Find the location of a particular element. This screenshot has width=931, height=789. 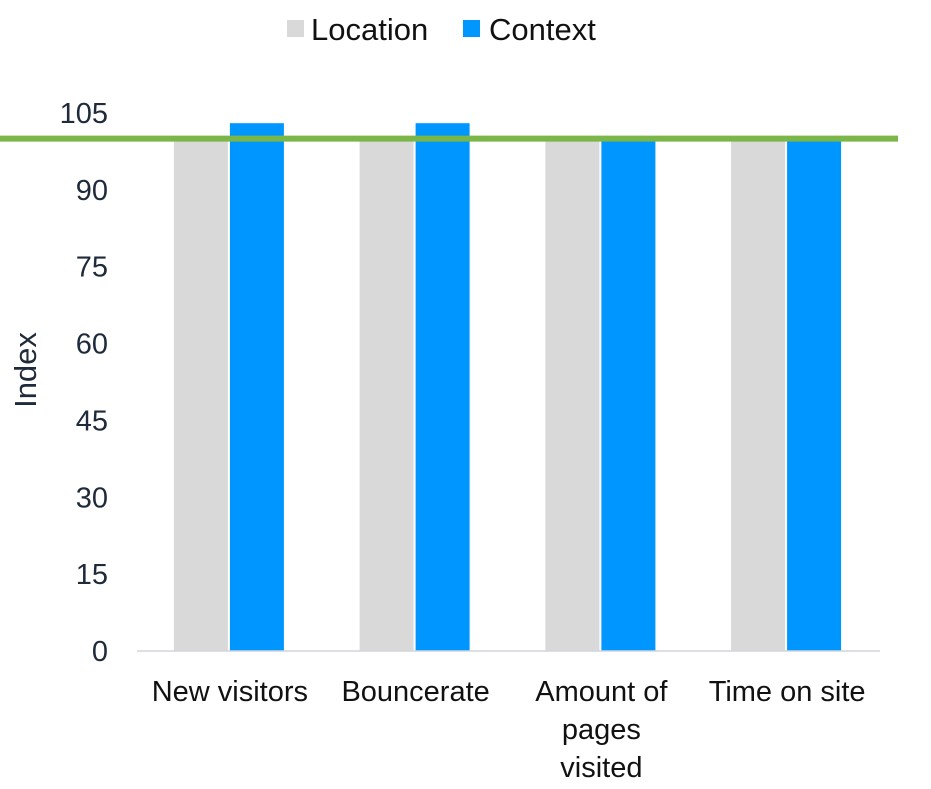

y-tick-label: 45 is located at coordinates (92, 421).